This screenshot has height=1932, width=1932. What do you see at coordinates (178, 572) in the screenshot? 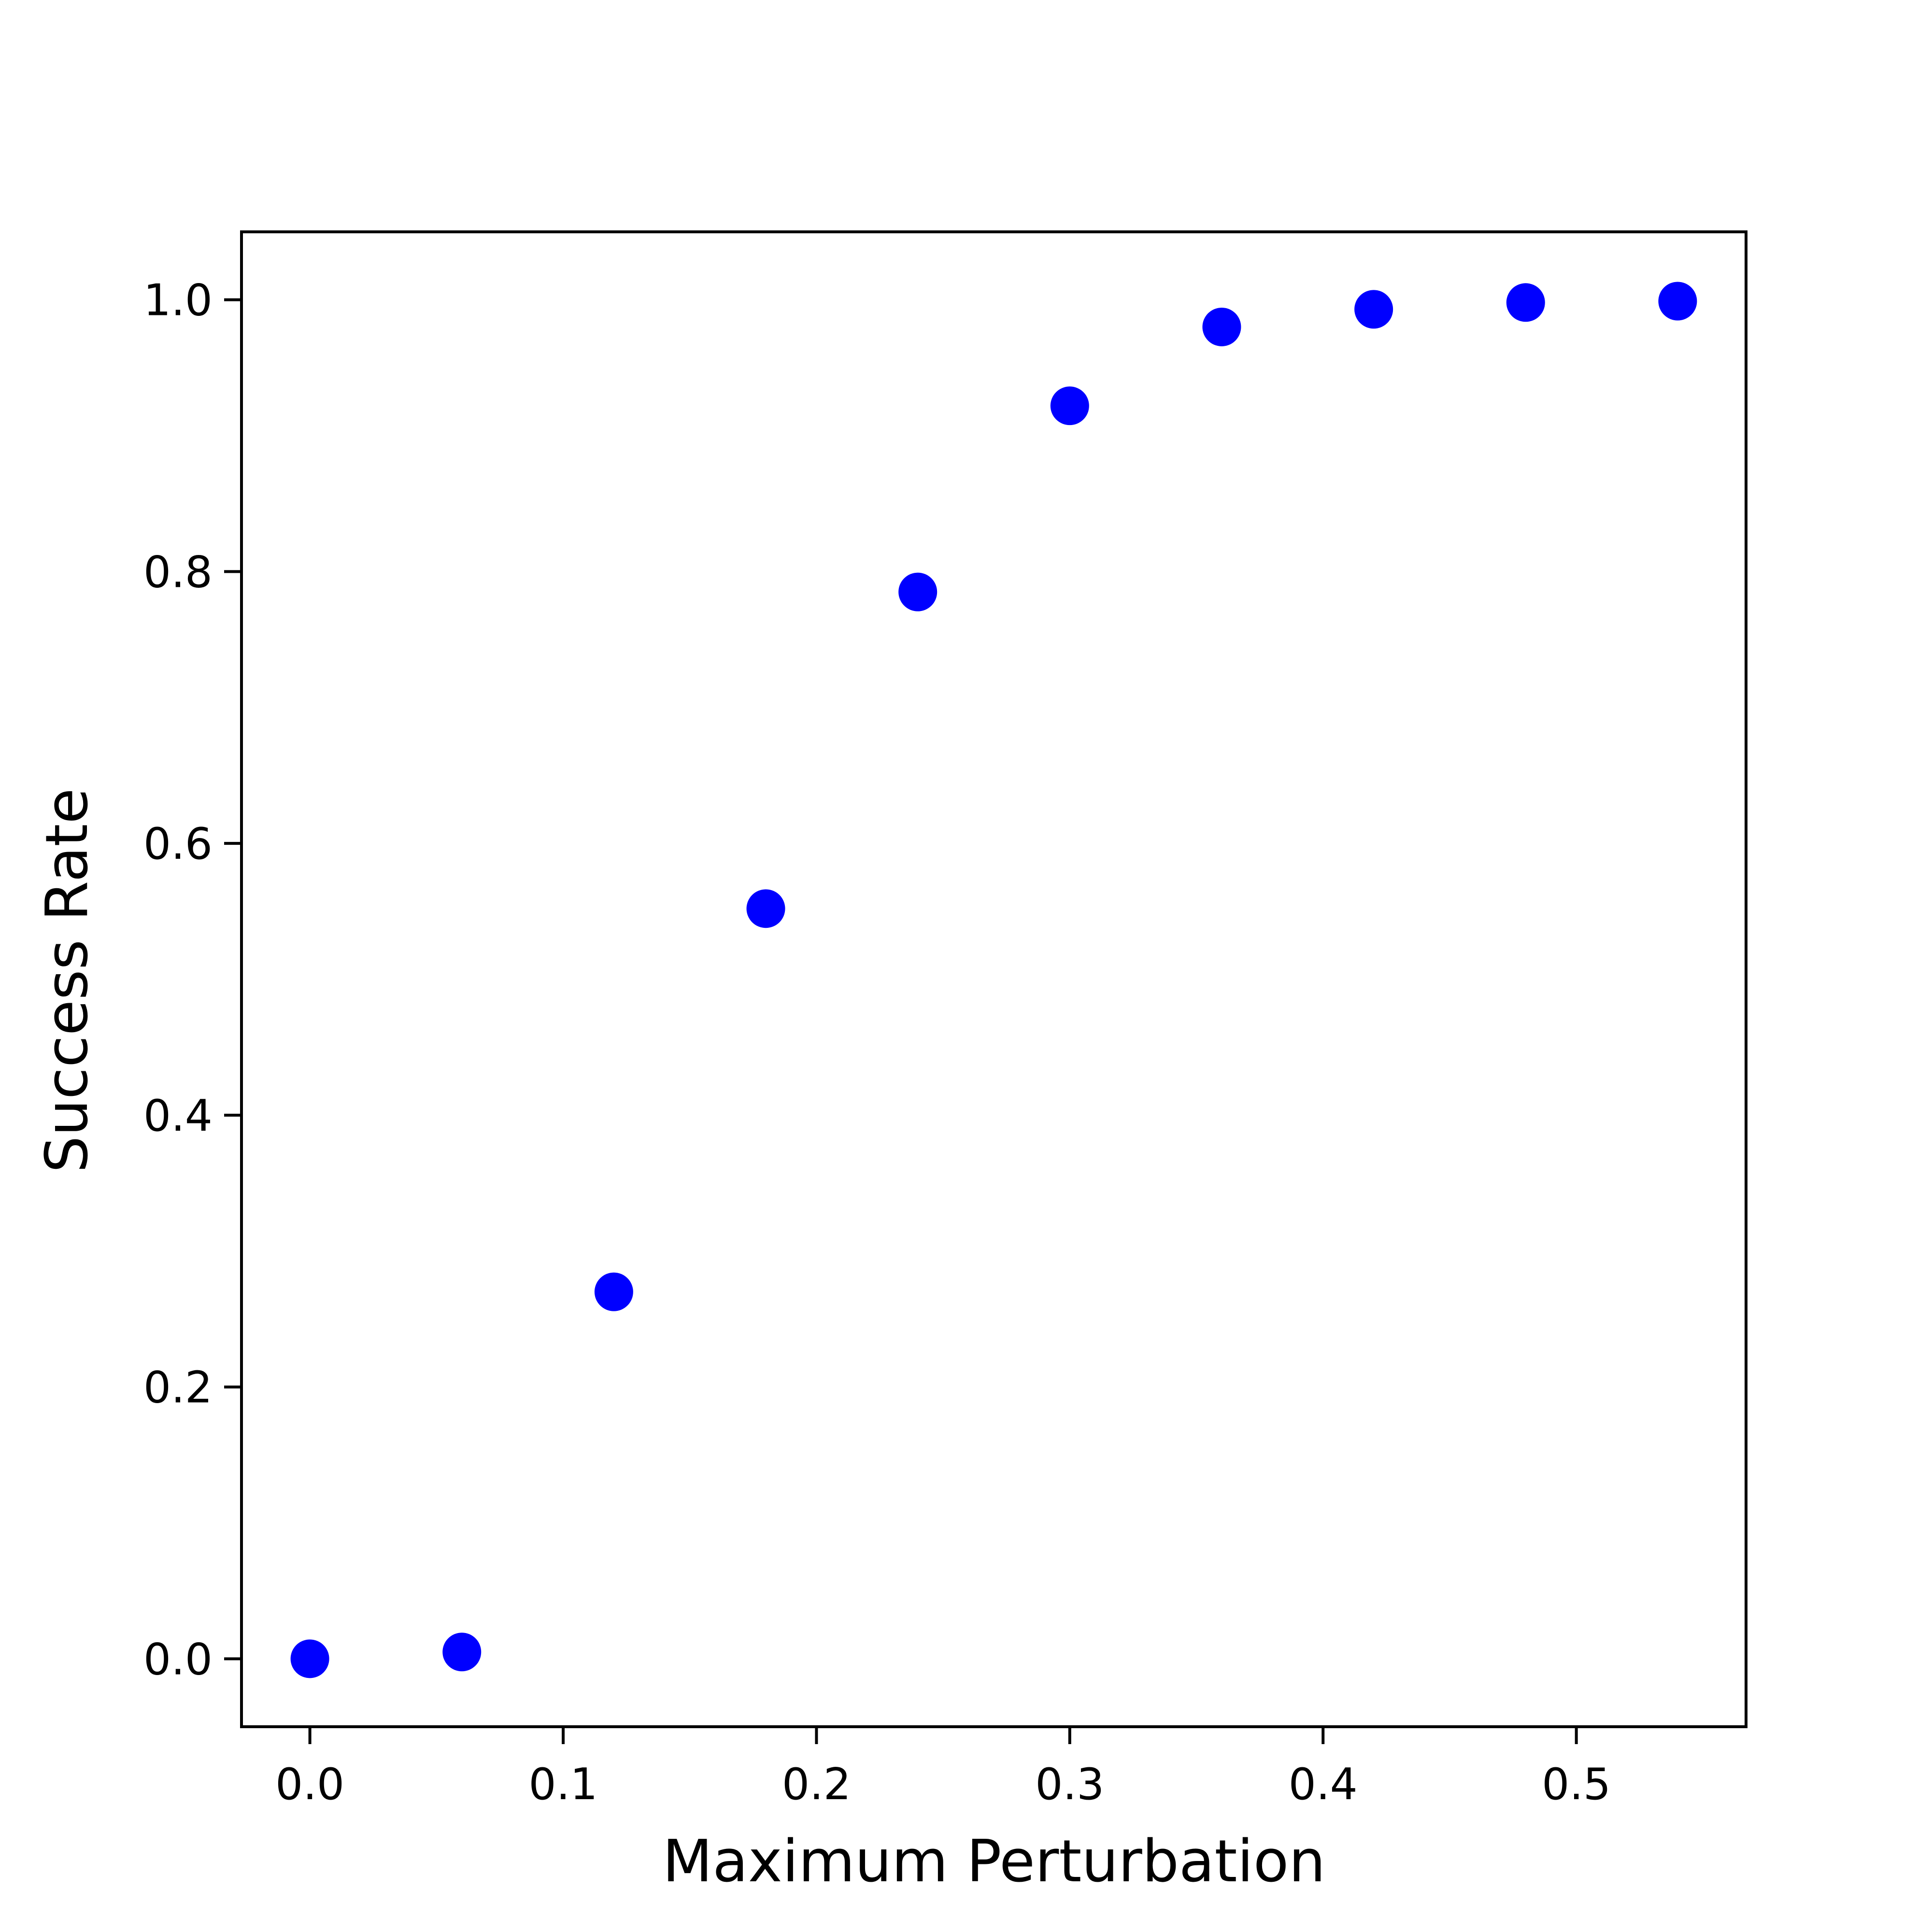
I see `y-tick-label: 0.8` at bounding box center [178, 572].